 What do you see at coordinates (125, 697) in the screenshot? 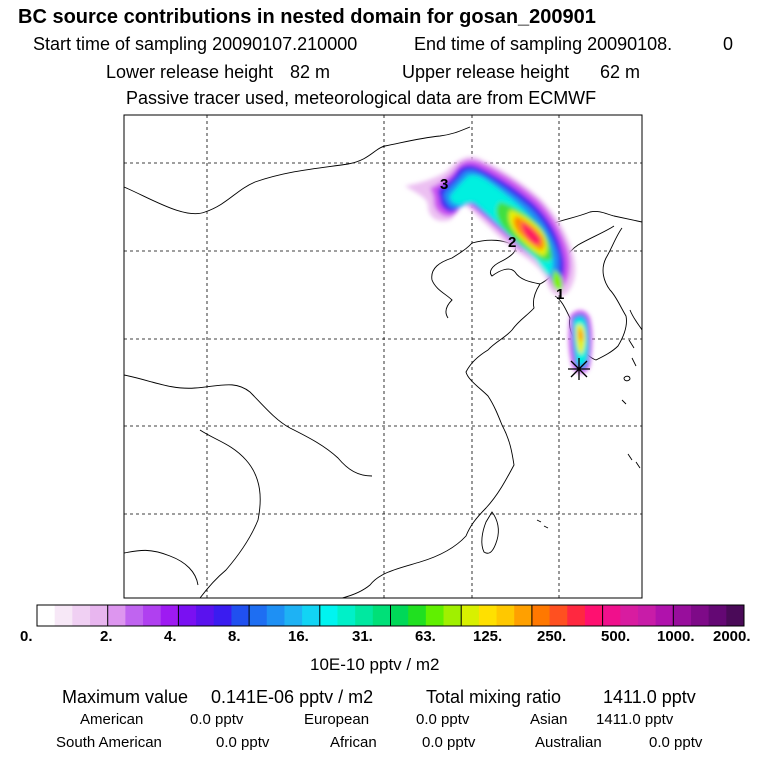
I see `max-value-label: Maximum value` at bounding box center [125, 697].